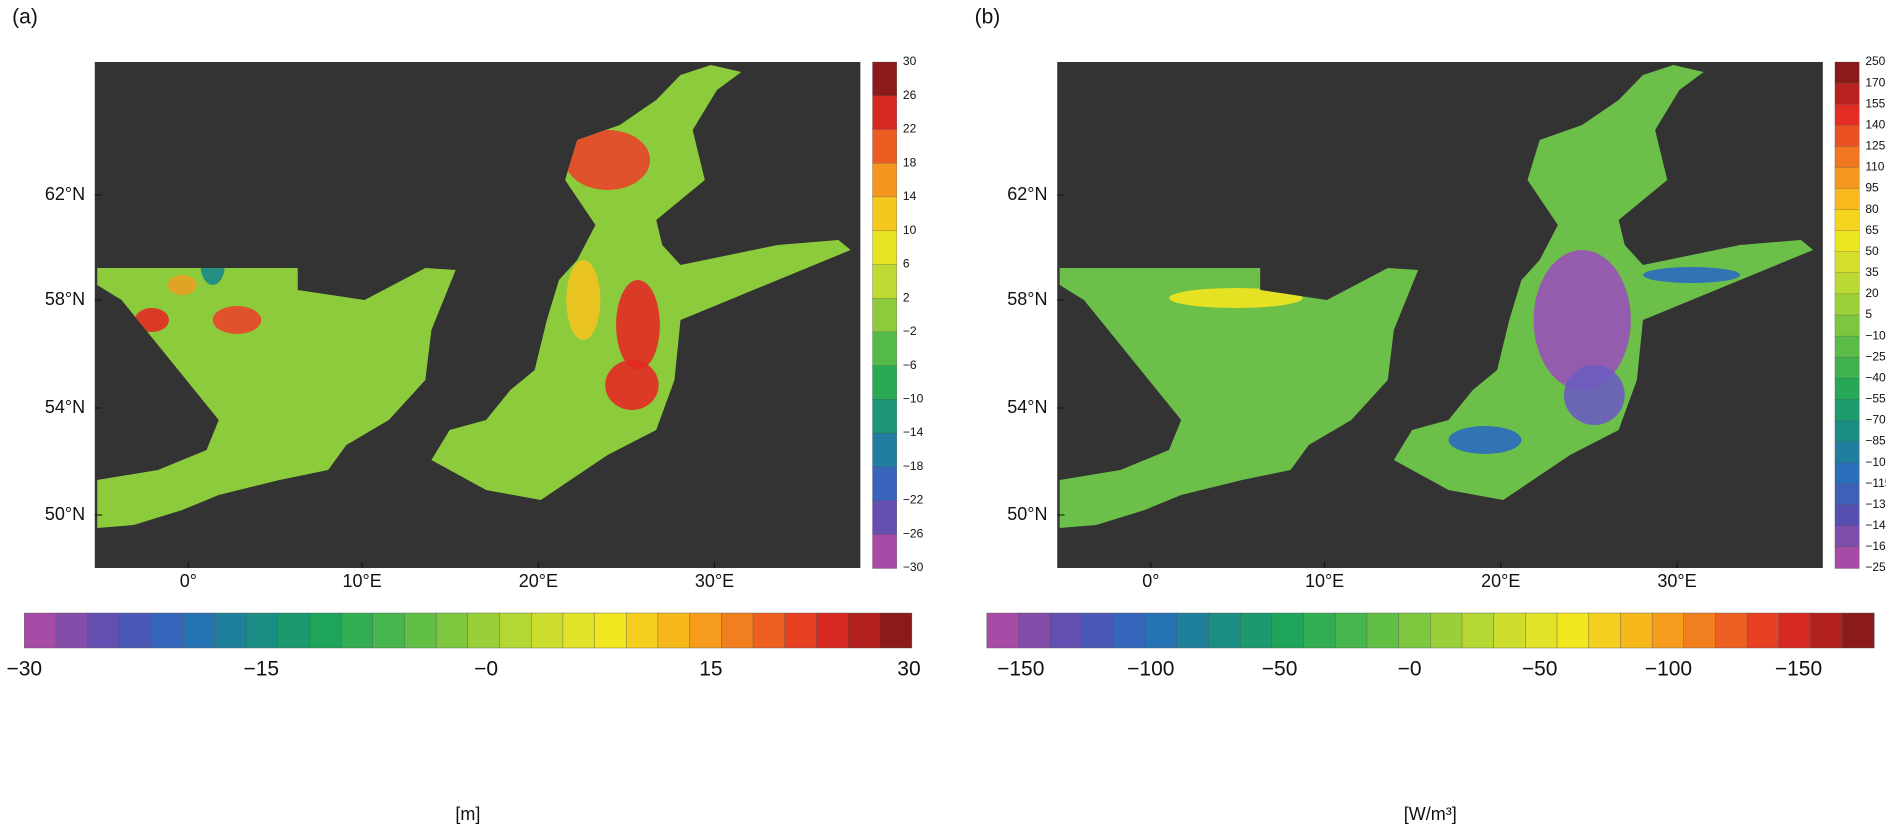 The height and width of the screenshot is (839, 1886). Describe the element at coordinates (906, 264) in the screenshot. I see `colorbar-label: 6` at that location.